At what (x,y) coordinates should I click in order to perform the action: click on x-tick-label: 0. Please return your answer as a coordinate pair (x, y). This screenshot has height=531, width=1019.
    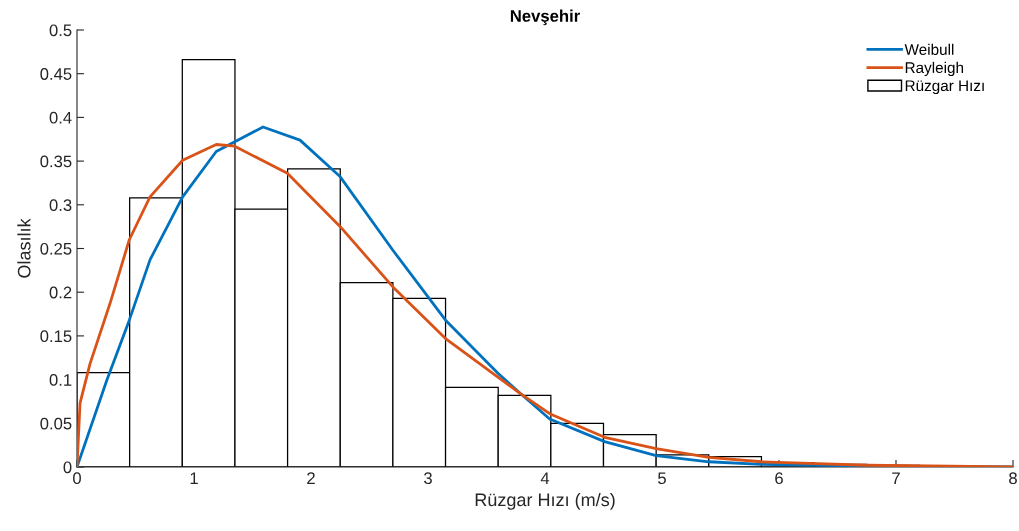
    Looking at the image, I should click on (77, 478).